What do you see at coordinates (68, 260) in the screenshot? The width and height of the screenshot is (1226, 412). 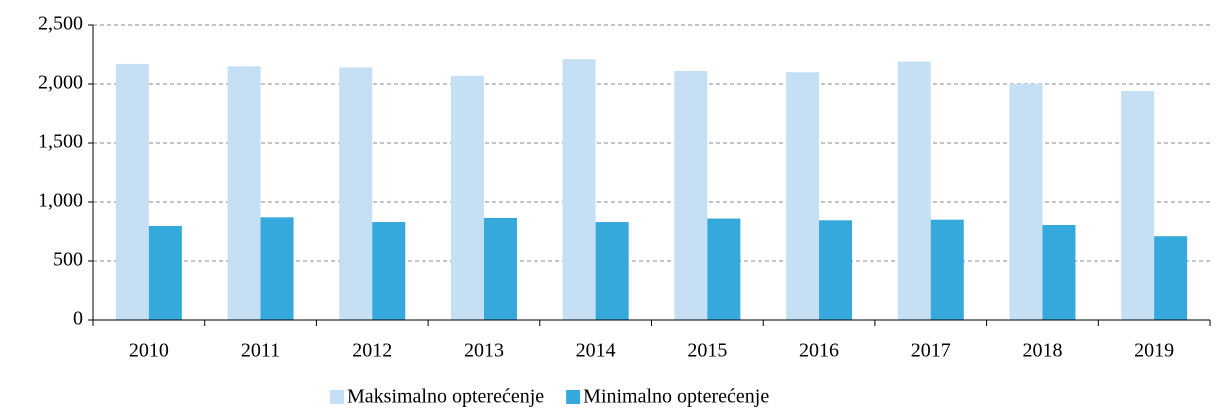 I see `y-tick-label: 500` at bounding box center [68, 260].